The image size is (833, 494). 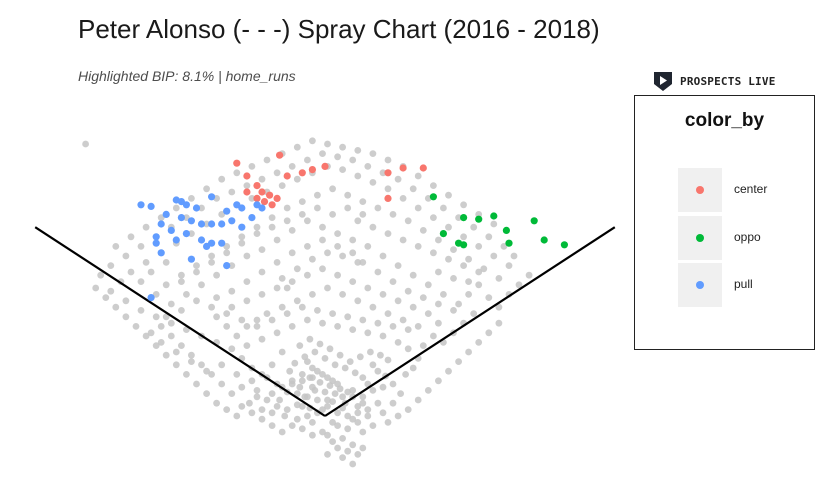 What do you see at coordinates (728, 81) in the screenshot?
I see `brand-name: PROSPECTS LIVE` at bounding box center [728, 81].